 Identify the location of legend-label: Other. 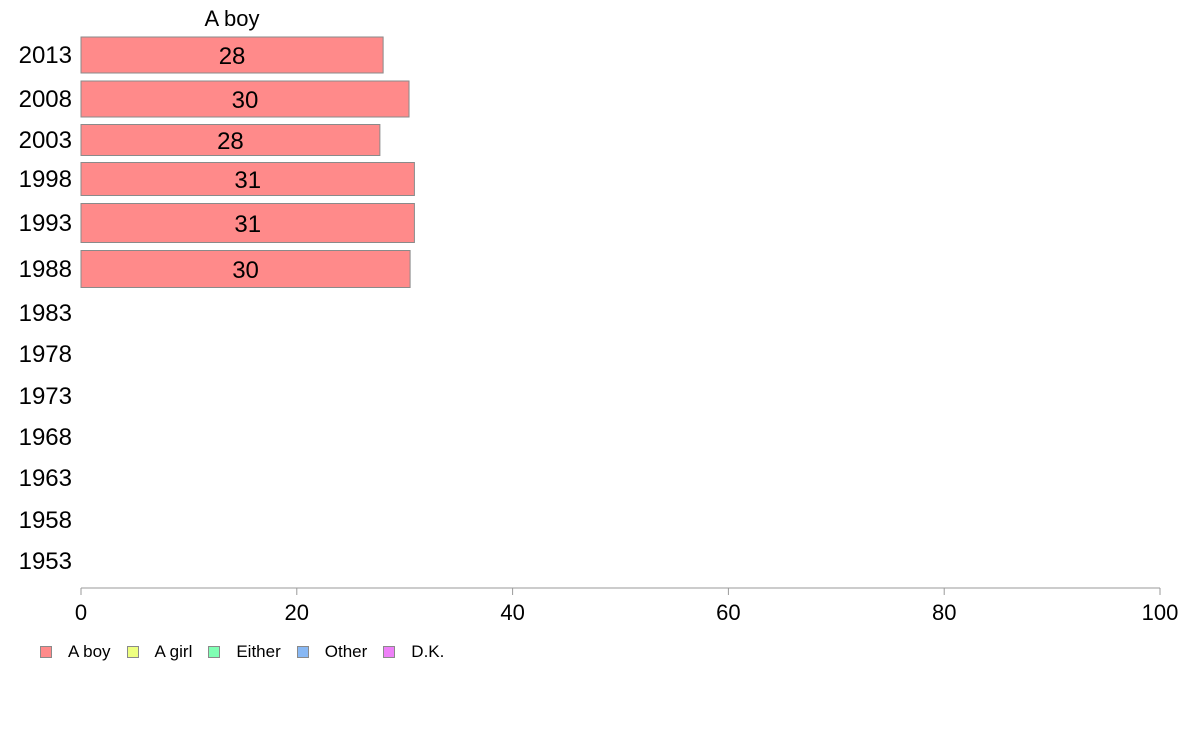
(346, 651).